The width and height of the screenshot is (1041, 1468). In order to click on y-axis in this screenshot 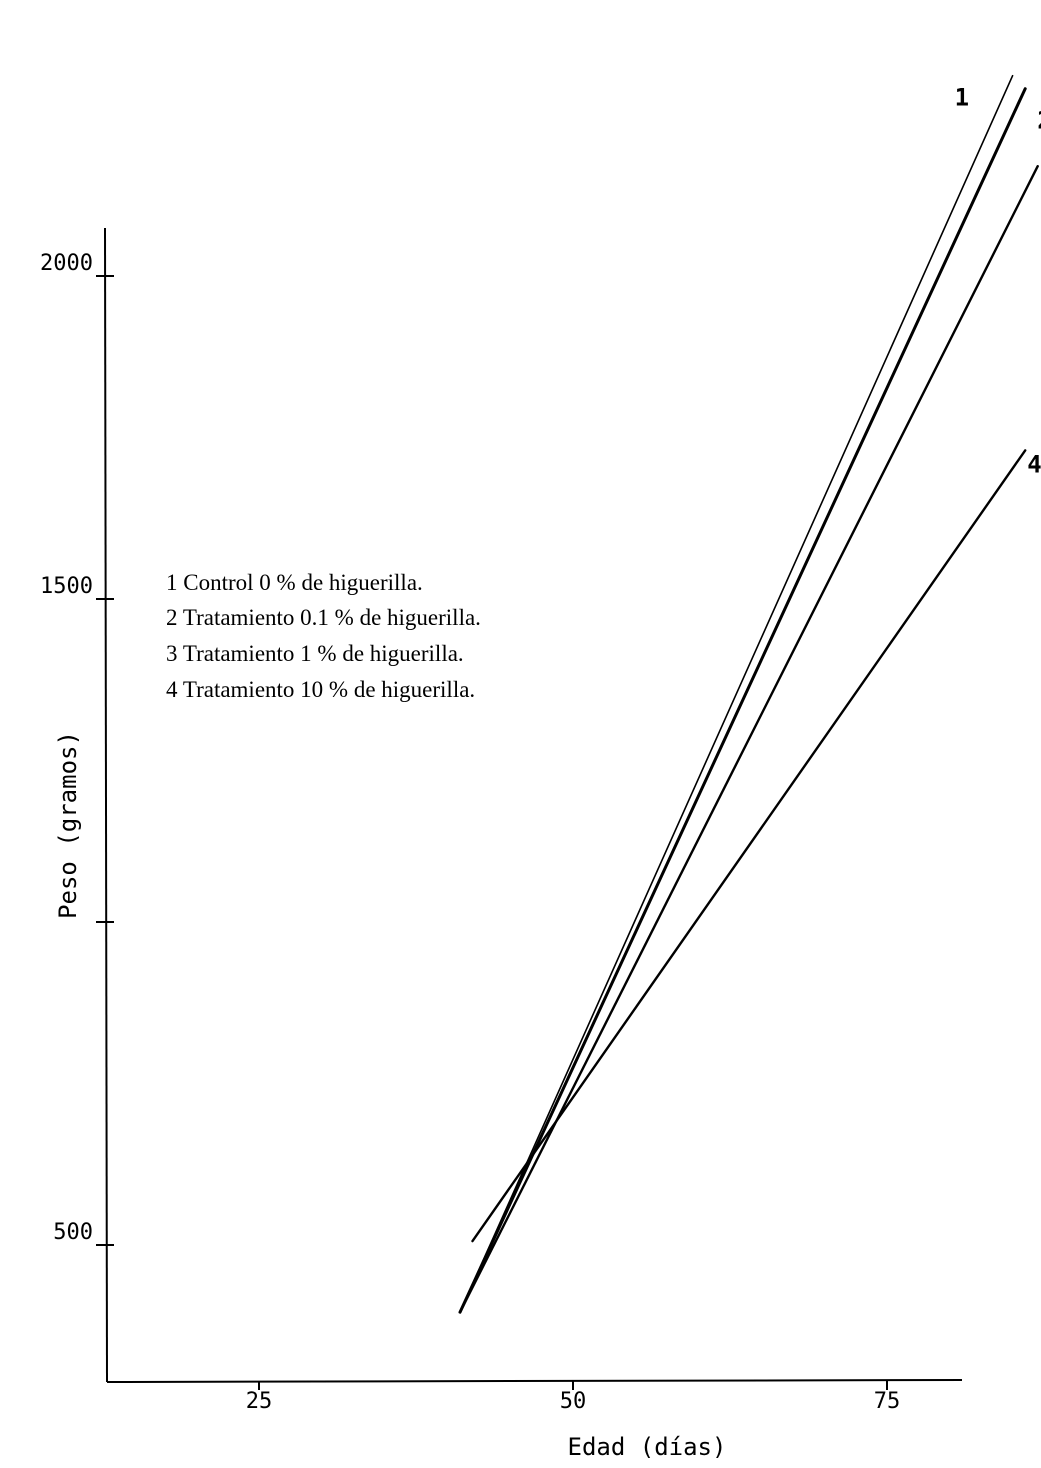, I will do `click(106, 805)`.